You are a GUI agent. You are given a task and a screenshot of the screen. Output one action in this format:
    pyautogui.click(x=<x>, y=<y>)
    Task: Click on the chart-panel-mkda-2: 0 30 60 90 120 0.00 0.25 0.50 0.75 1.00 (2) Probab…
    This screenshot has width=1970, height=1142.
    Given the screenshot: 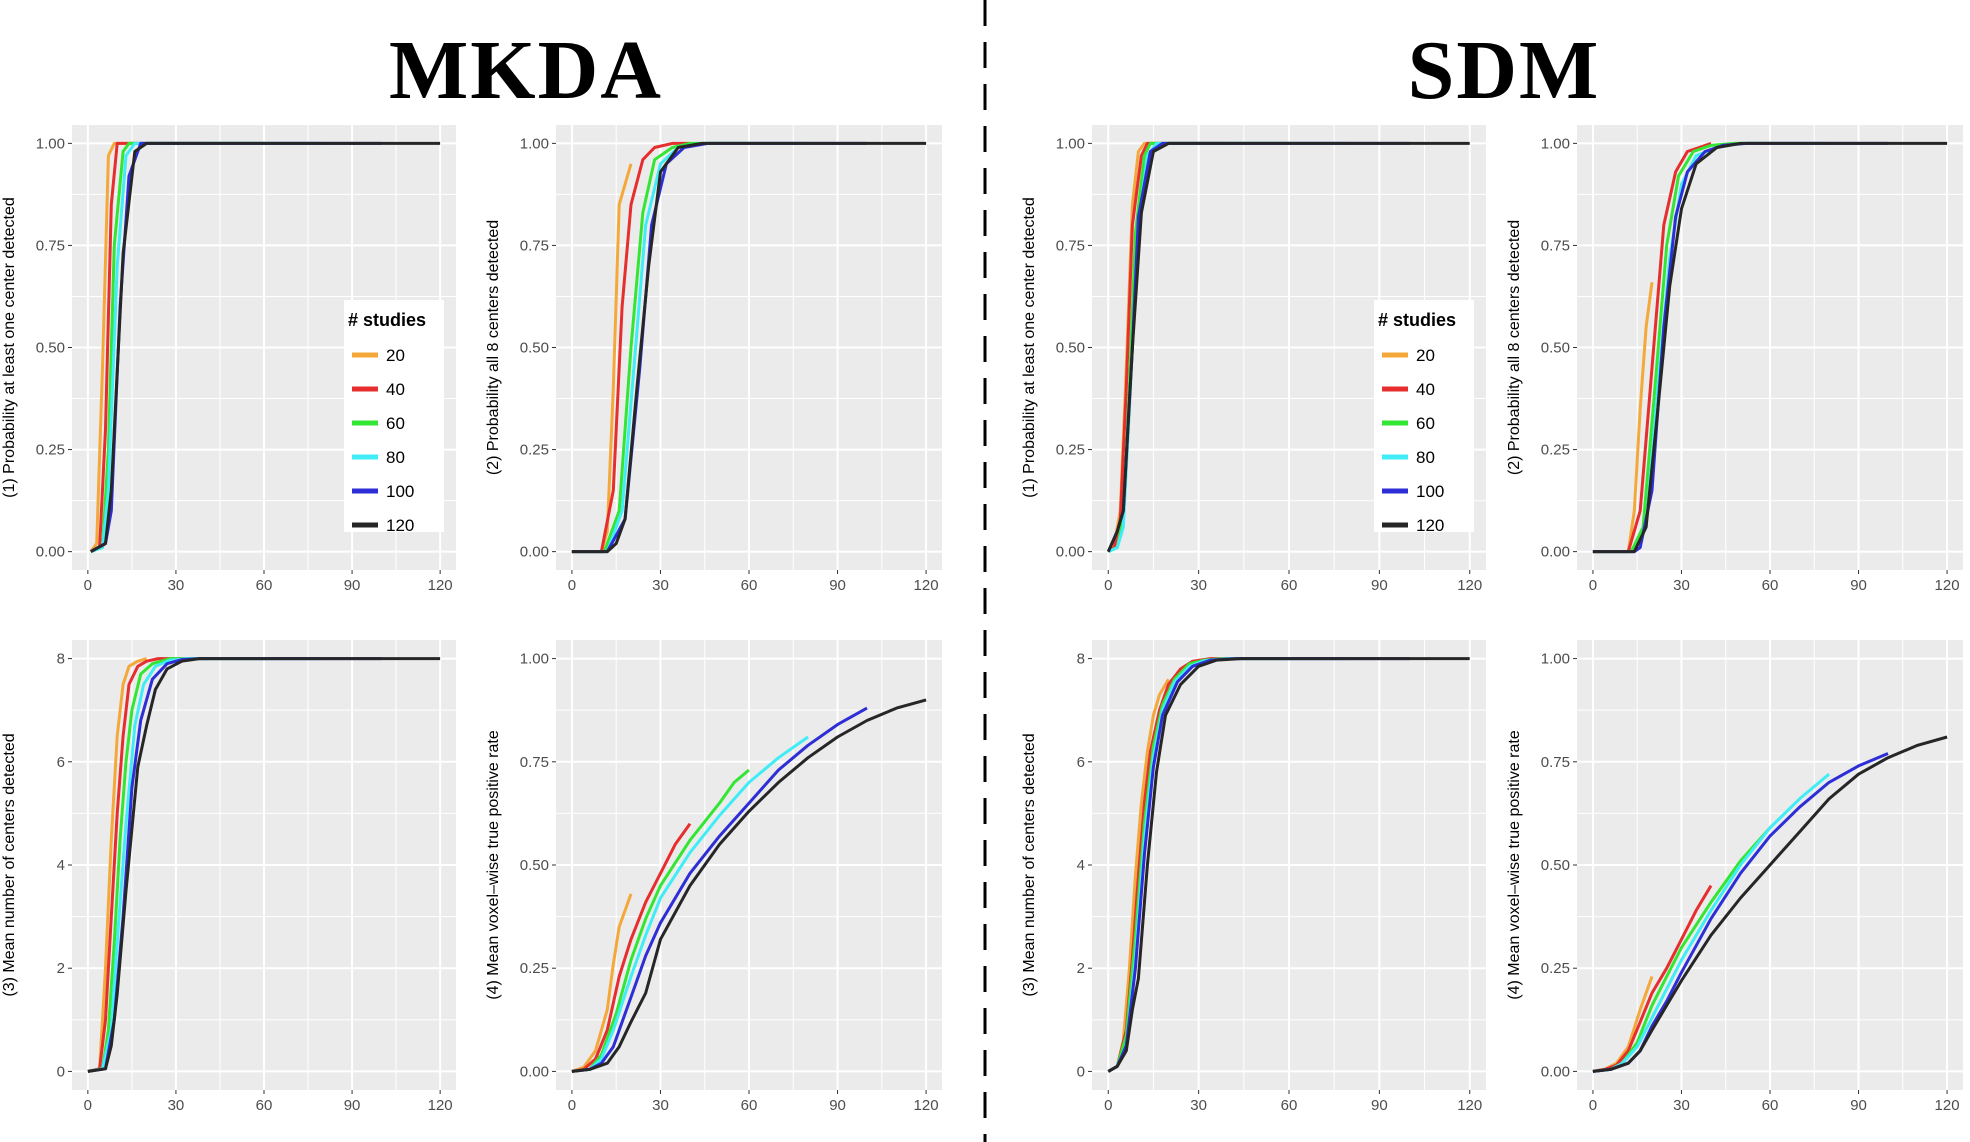 What is the action you would take?
    pyautogui.click(x=715, y=367)
    